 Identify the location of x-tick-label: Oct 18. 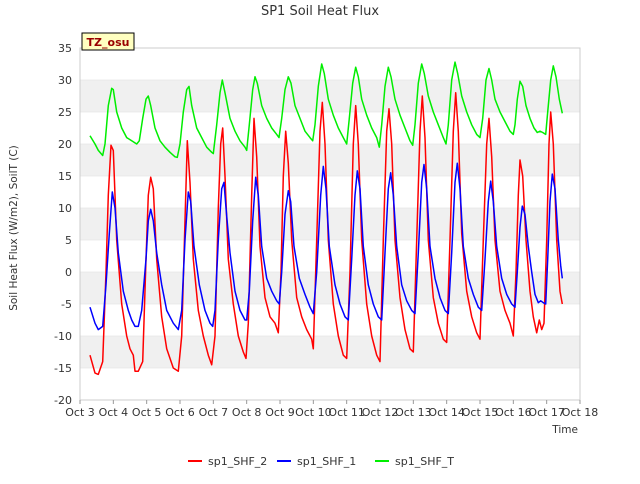
(580, 412).